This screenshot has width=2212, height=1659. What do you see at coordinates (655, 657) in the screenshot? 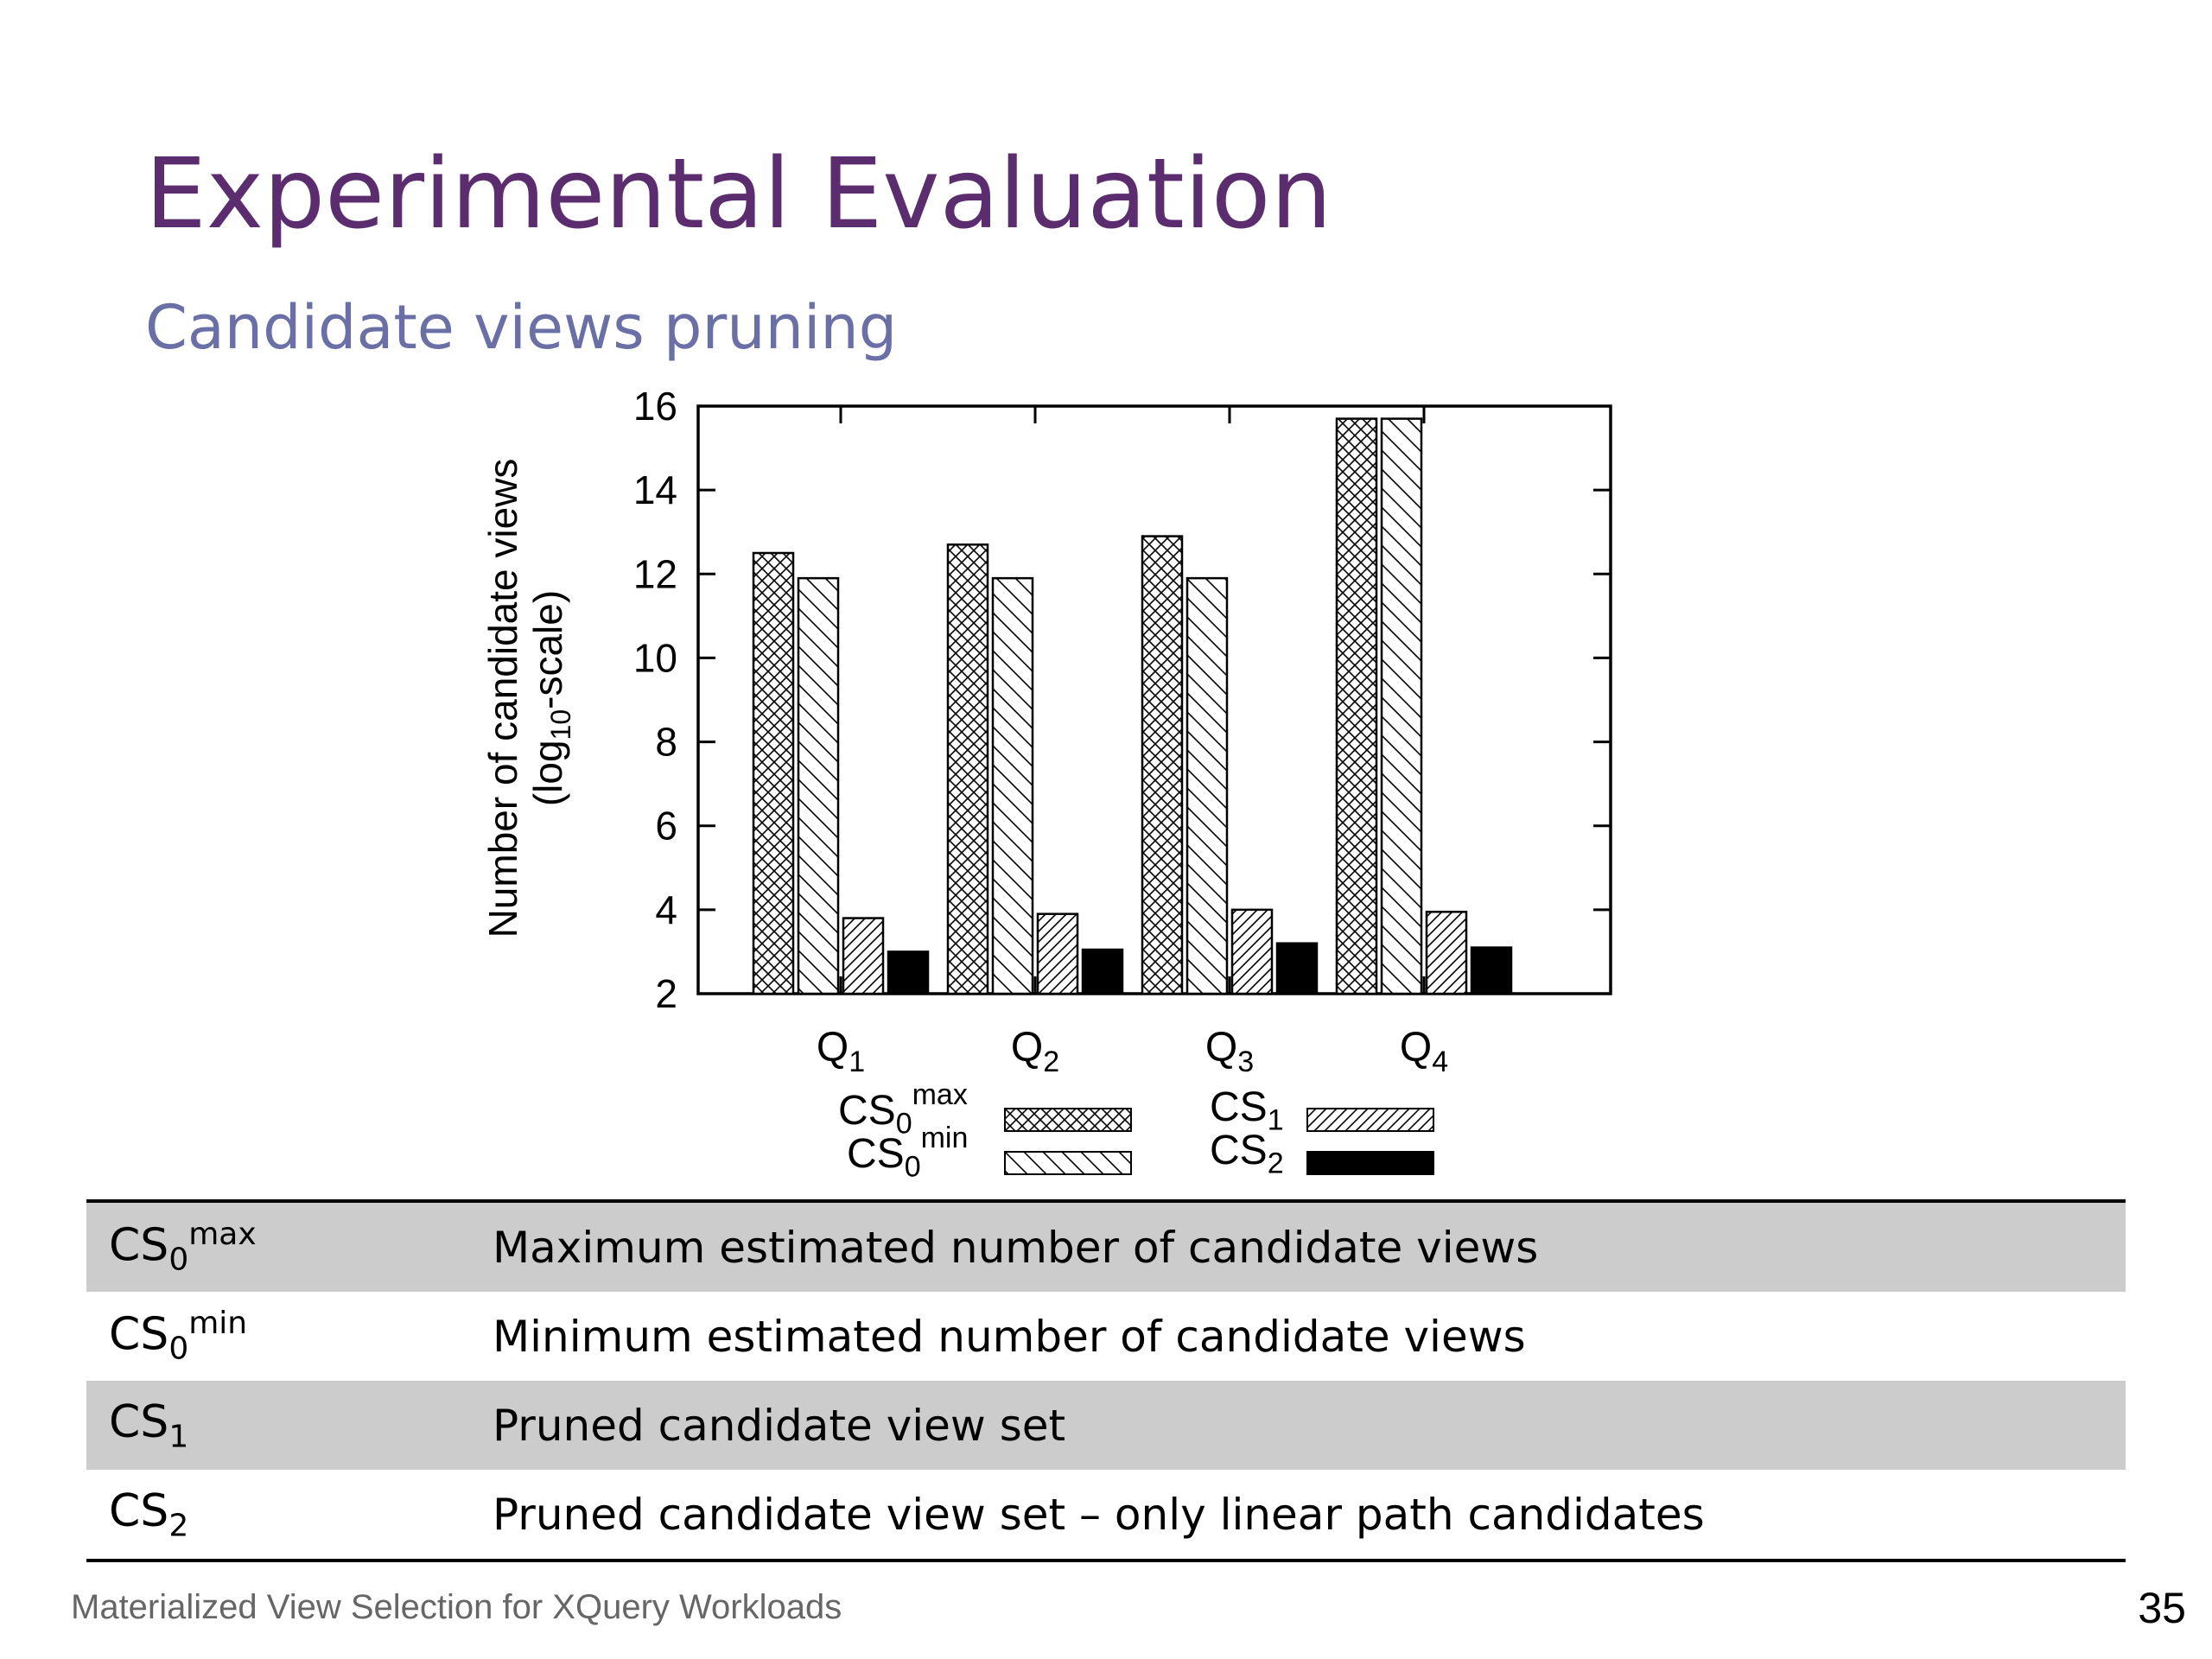
I see `y-tick-label: 10` at bounding box center [655, 657].